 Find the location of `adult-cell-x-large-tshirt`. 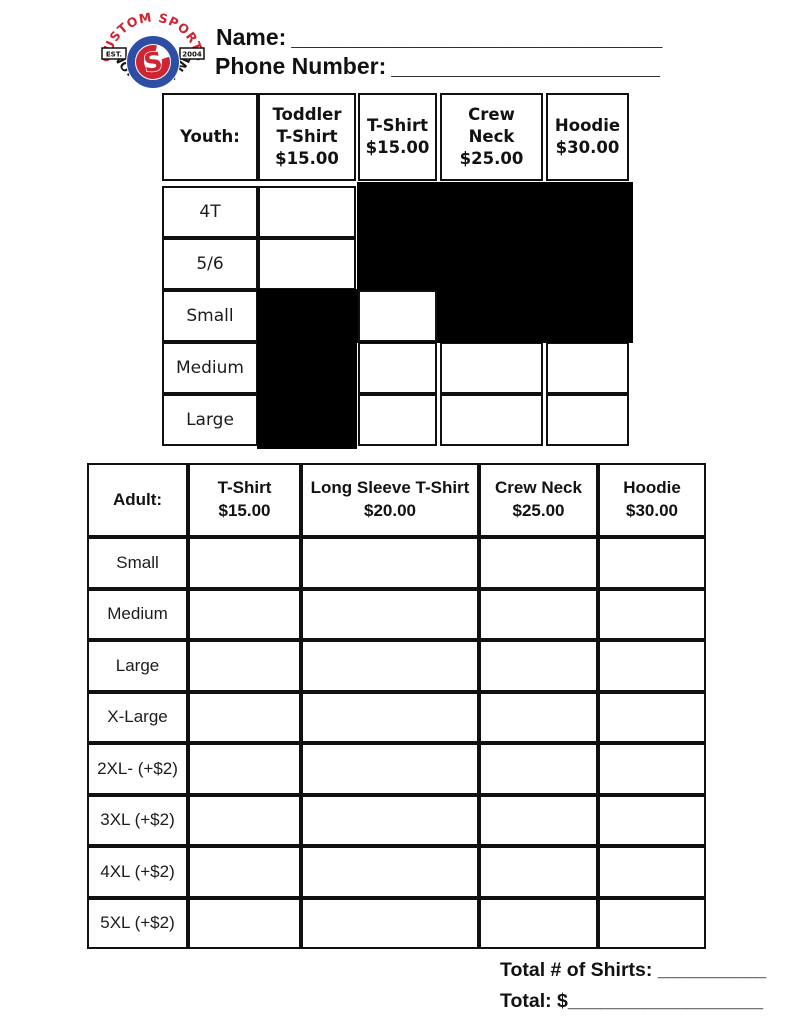

adult-cell-x-large-tshirt is located at coordinates (244, 717).